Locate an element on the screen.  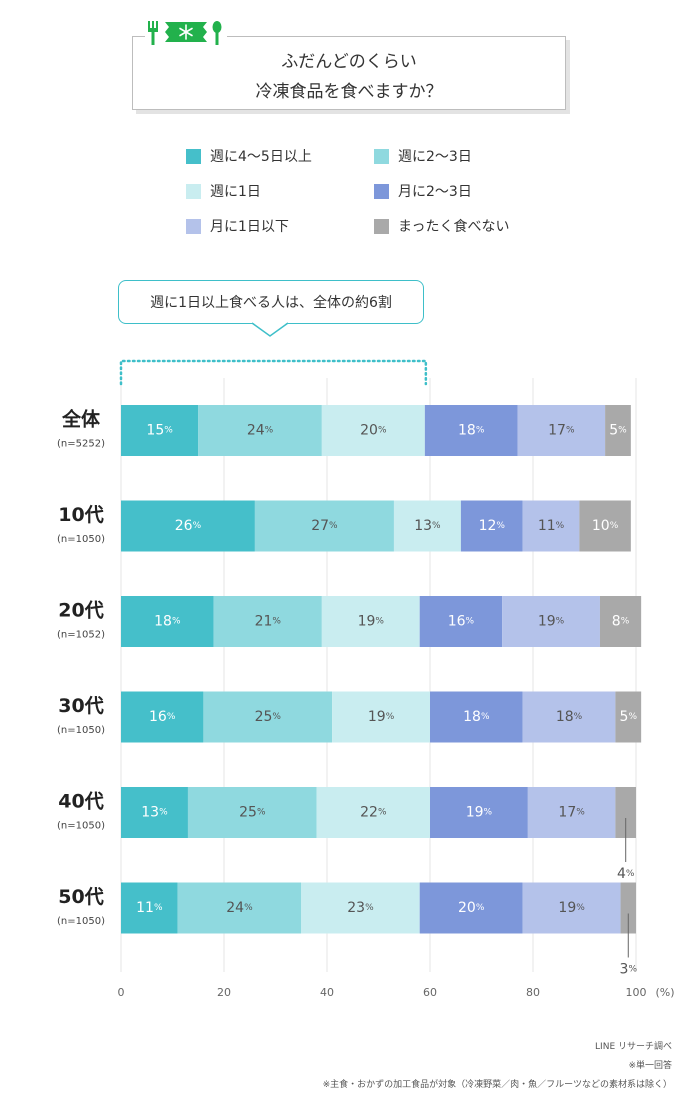
callout-text: 週に1日以上食べる人は、全体の約6割 is located at coordinates (271, 303).